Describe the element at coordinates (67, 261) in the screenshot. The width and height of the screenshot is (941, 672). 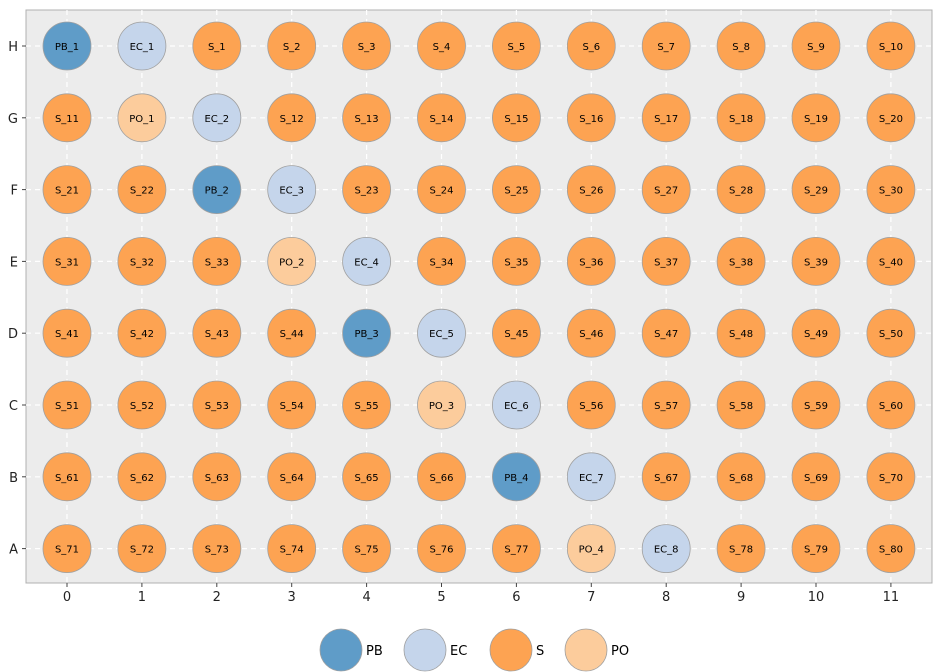
I see `well-marker: S_31` at that location.